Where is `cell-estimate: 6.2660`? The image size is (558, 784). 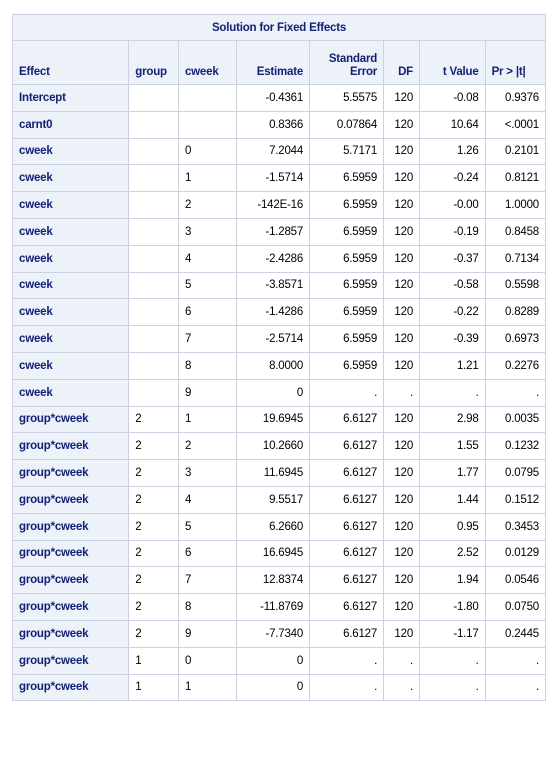 cell-estimate: 6.2660 is located at coordinates (273, 526).